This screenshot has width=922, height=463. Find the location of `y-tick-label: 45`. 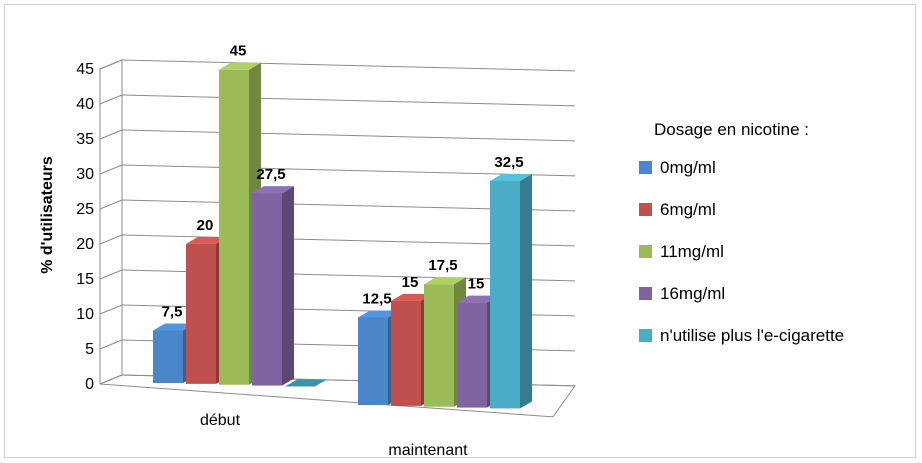

y-tick-label: 45 is located at coordinates (85, 69).